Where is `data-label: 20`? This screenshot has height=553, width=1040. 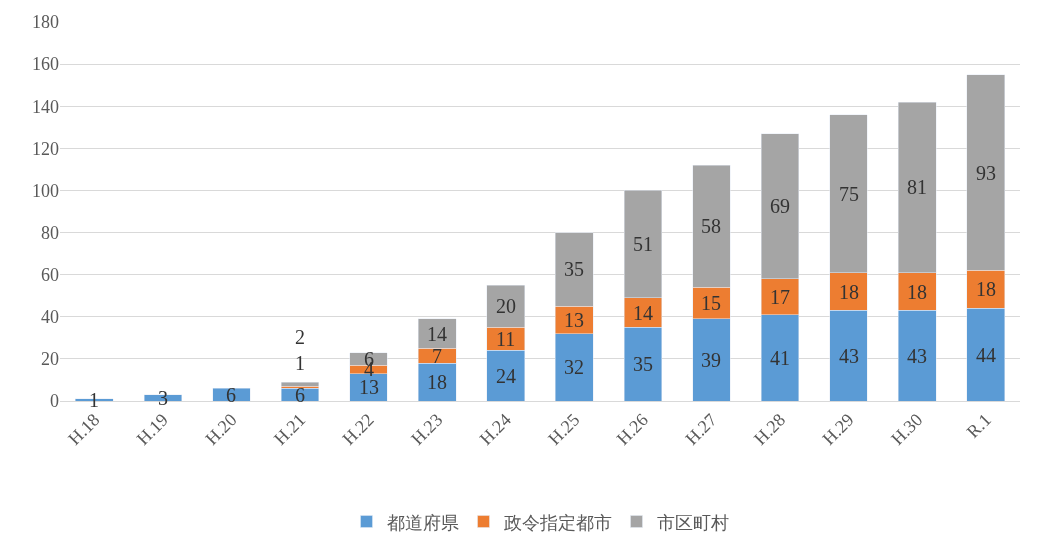
data-label: 20 is located at coordinates (506, 306).